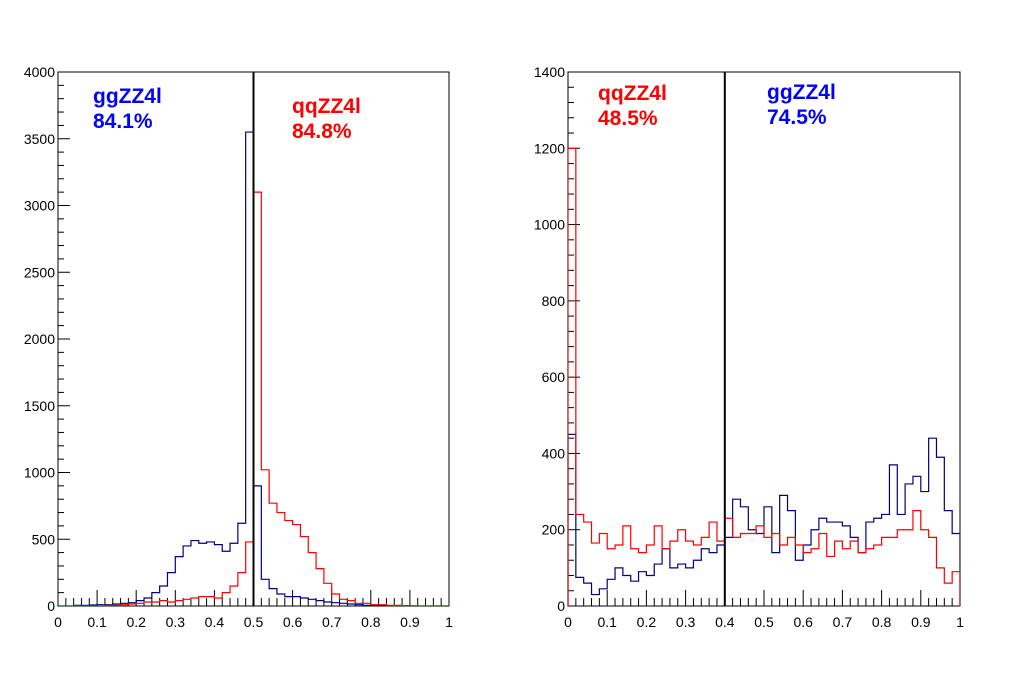 This screenshot has height=681, width=1020. What do you see at coordinates (322, 131) in the screenshot?
I see `annotation-line: 84.8%` at bounding box center [322, 131].